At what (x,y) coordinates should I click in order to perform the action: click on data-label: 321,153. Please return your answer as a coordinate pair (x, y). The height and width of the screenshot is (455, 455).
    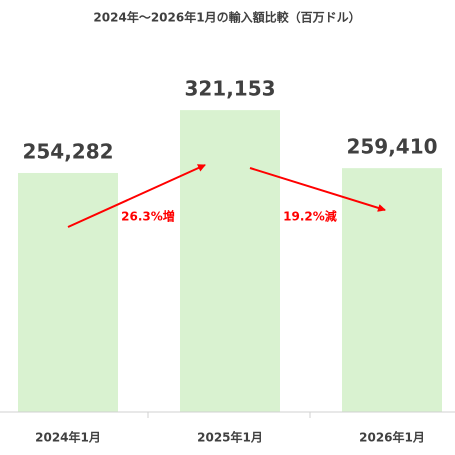
    Looking at the image, I should click on (229, 89).